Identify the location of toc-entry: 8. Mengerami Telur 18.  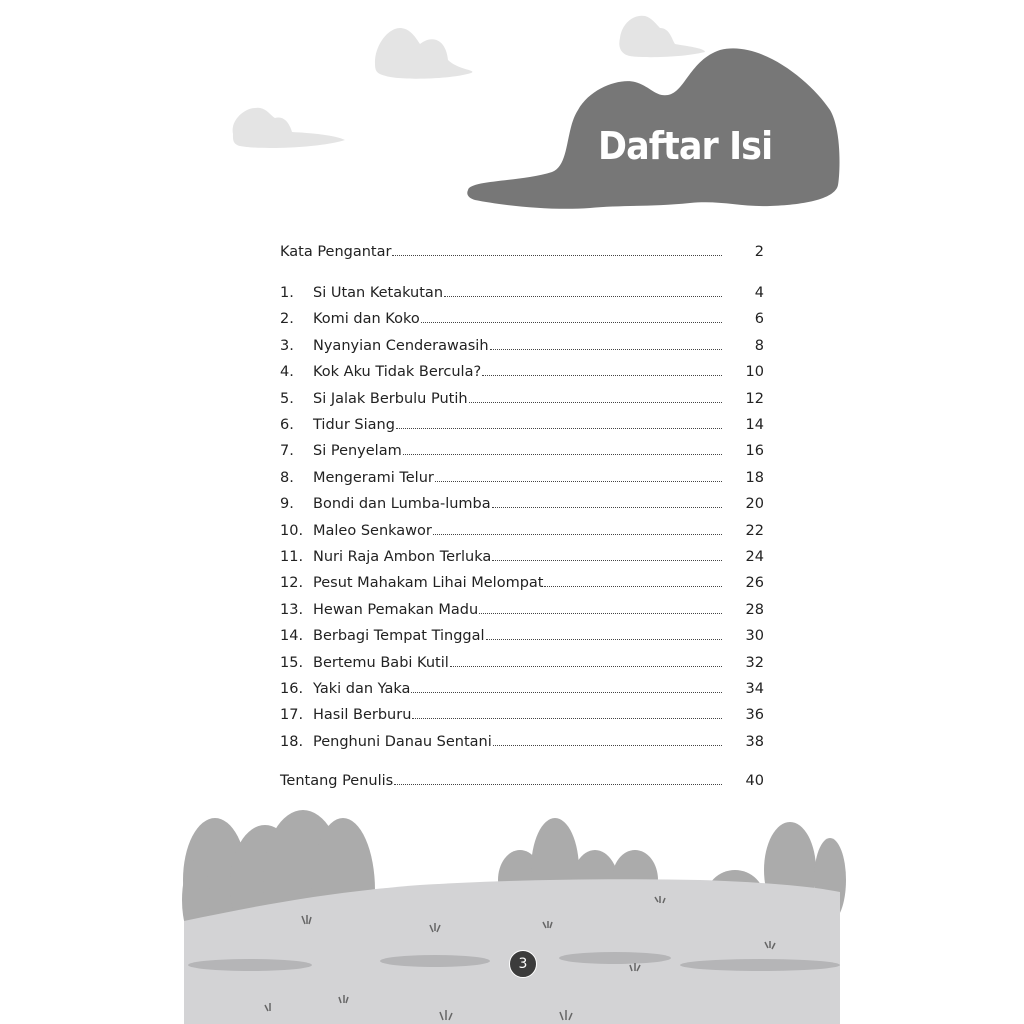
(522, 479).